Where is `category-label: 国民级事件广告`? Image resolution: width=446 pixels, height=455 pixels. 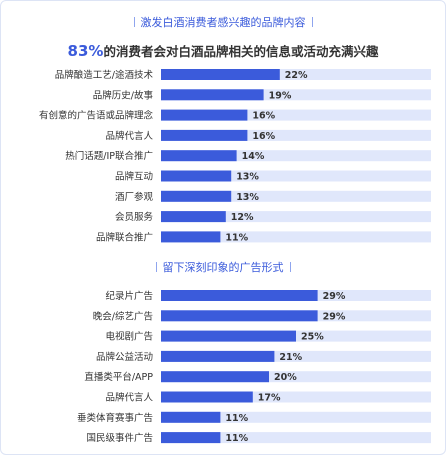 category-label: 国民级事件广告 is located at coordinates (119, 438).